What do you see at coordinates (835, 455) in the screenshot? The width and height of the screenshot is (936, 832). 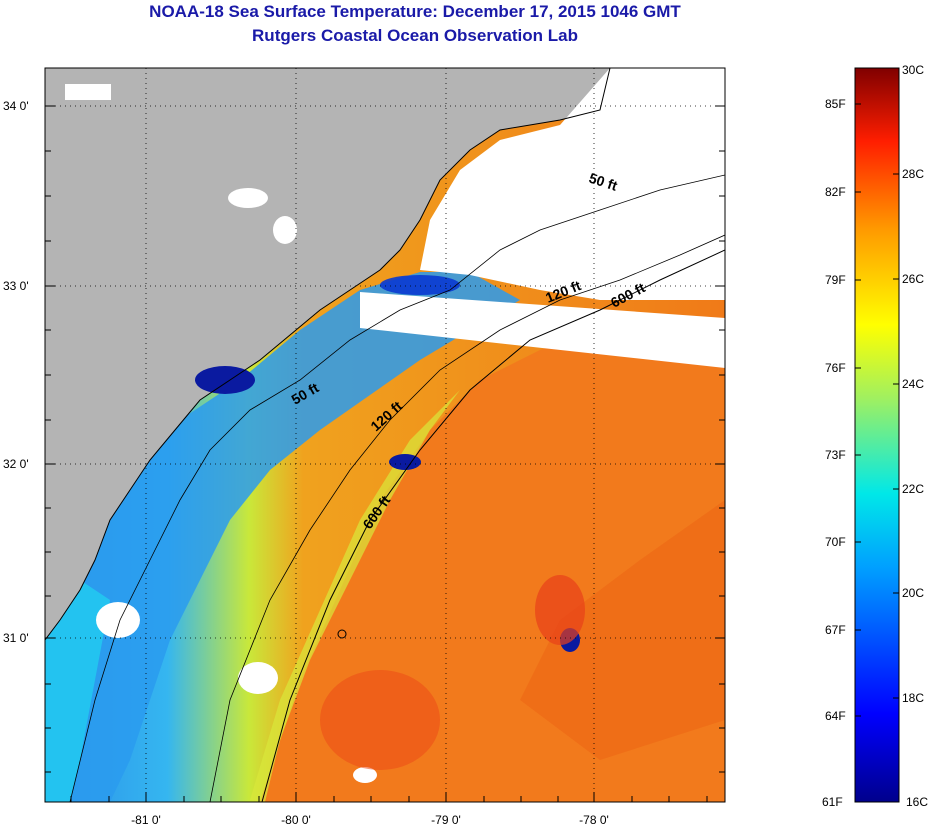 I see `colorbar-f-label: 73F` at bounding box center [835, 455].